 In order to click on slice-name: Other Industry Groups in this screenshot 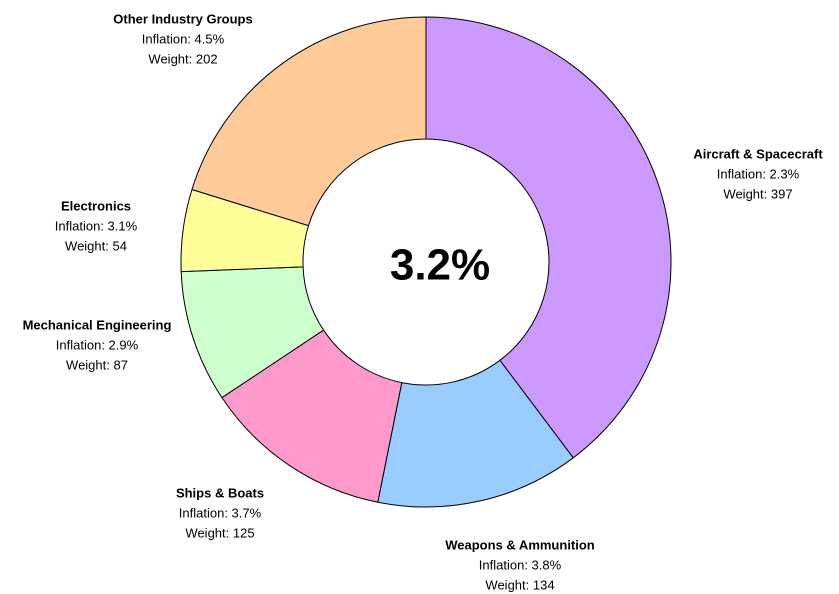, I will do `click(182, 18)`.